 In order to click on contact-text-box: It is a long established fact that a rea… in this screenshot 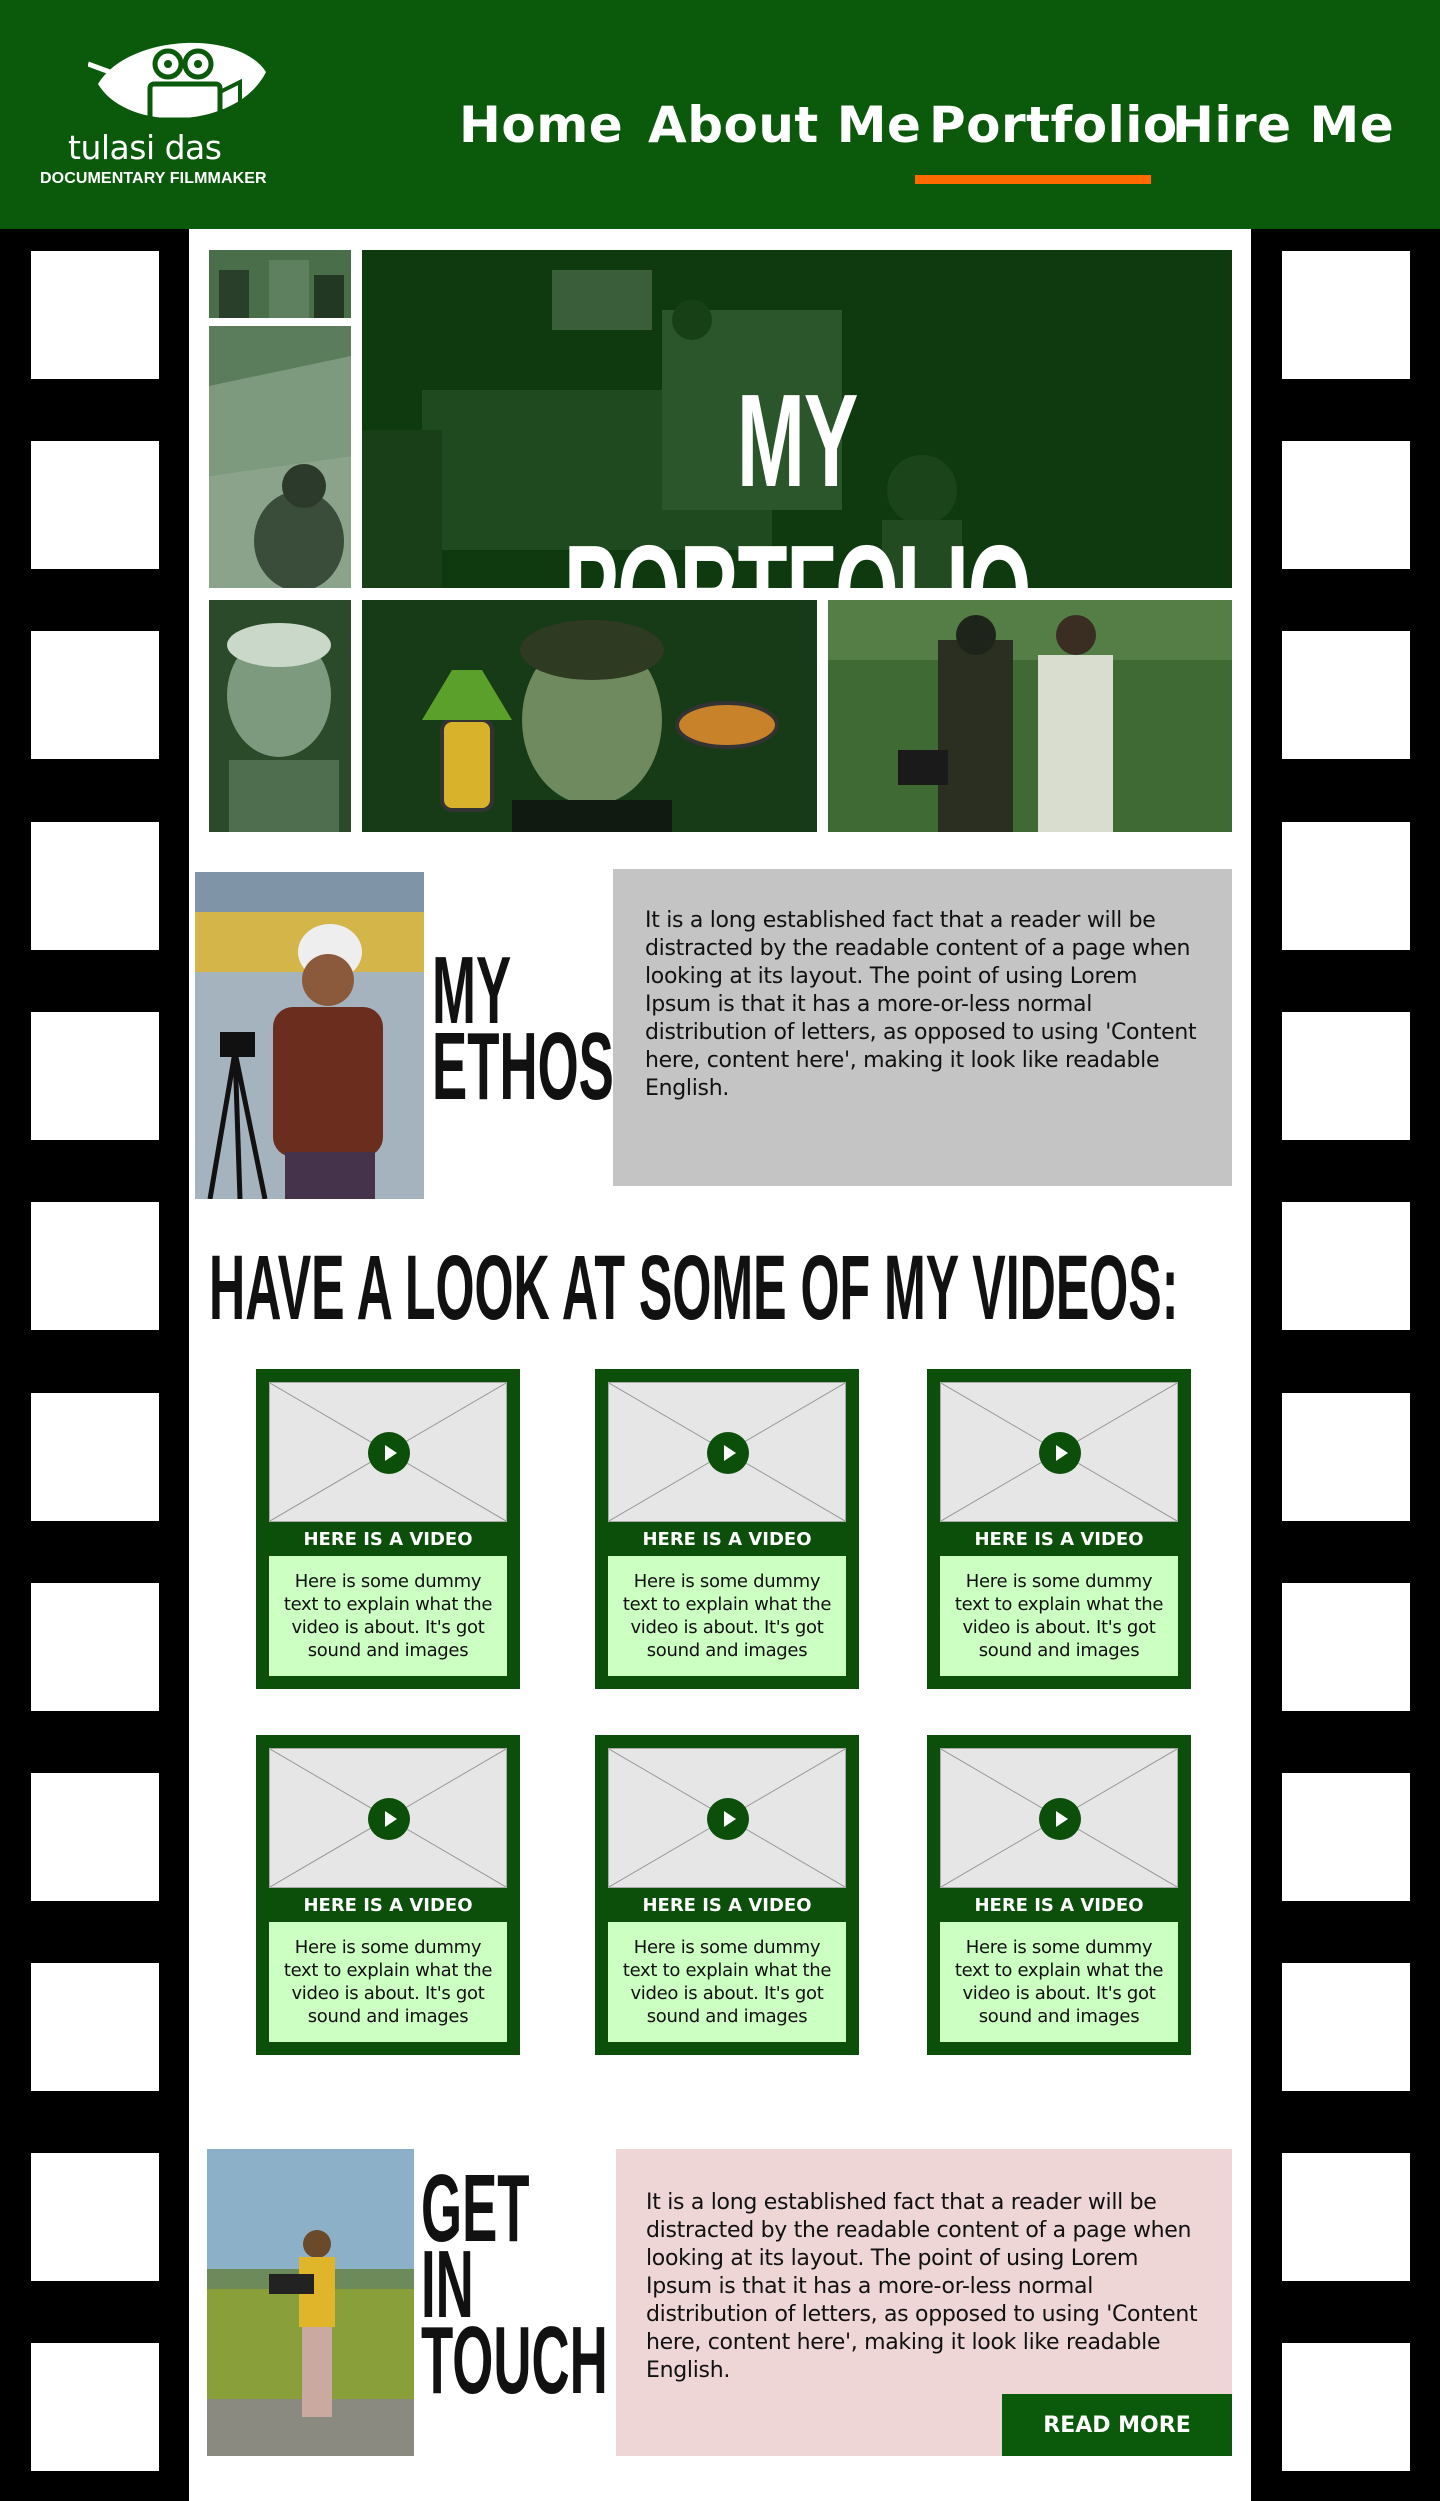, I will do `click(924, 2302)`.